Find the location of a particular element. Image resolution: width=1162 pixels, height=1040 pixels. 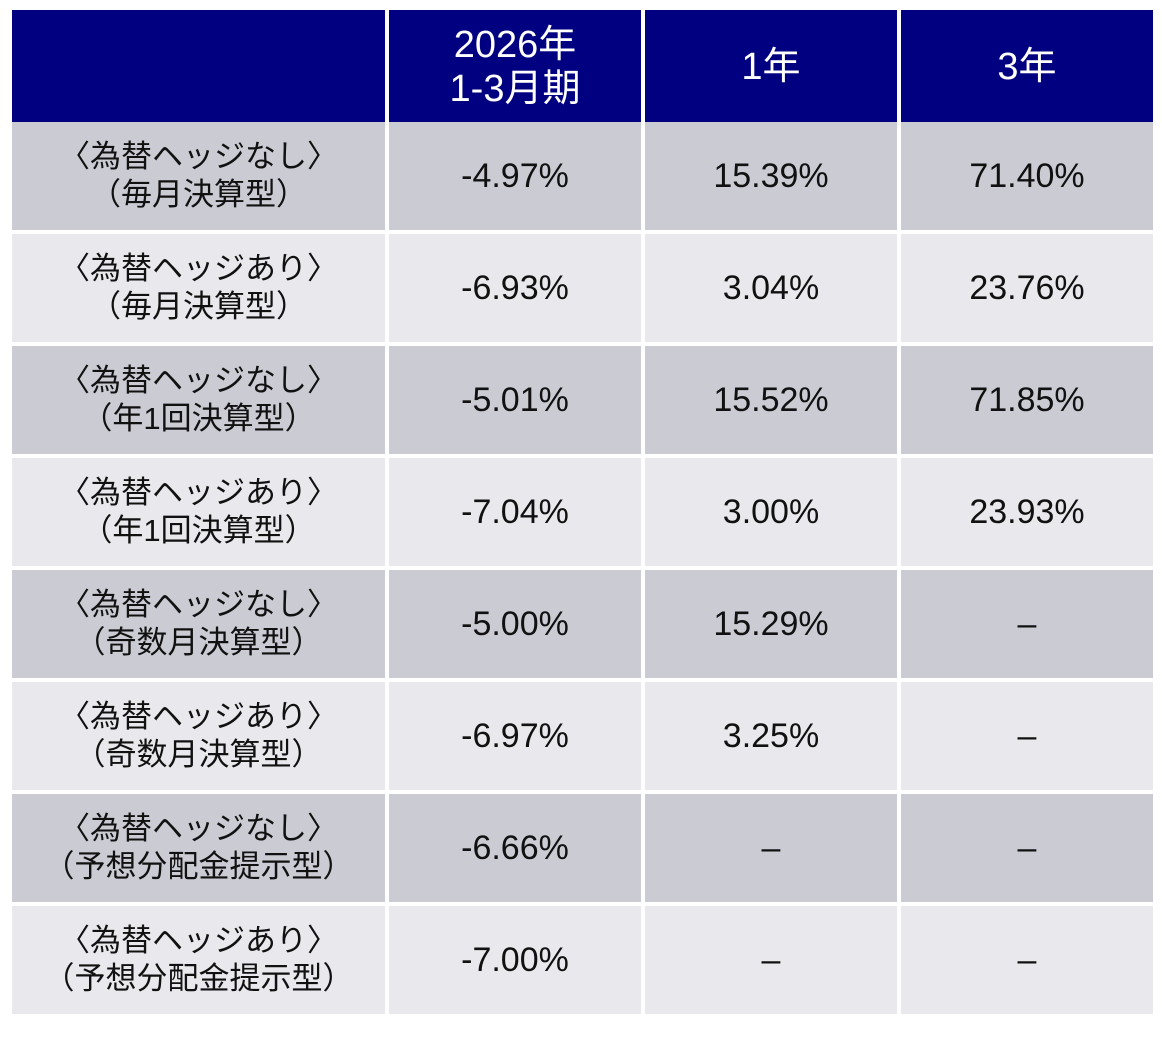

return-3year: 71.85% is located at coordinates (1027, 402).